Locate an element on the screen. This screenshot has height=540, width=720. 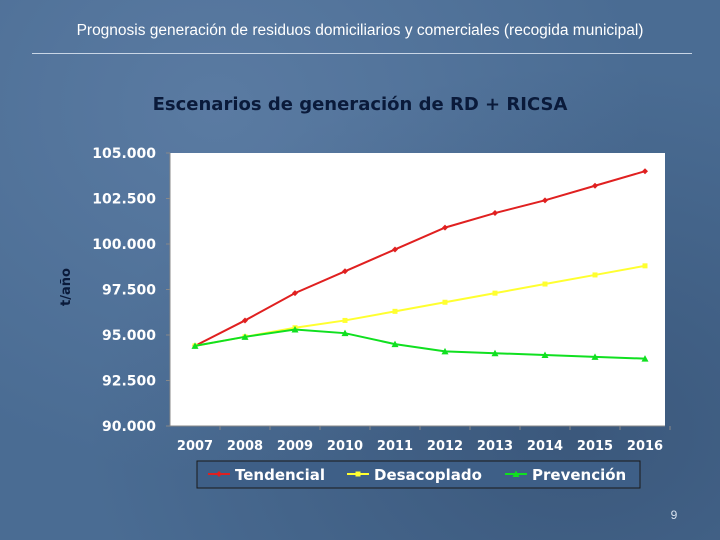
series-line is located at coordinates (420, 344).